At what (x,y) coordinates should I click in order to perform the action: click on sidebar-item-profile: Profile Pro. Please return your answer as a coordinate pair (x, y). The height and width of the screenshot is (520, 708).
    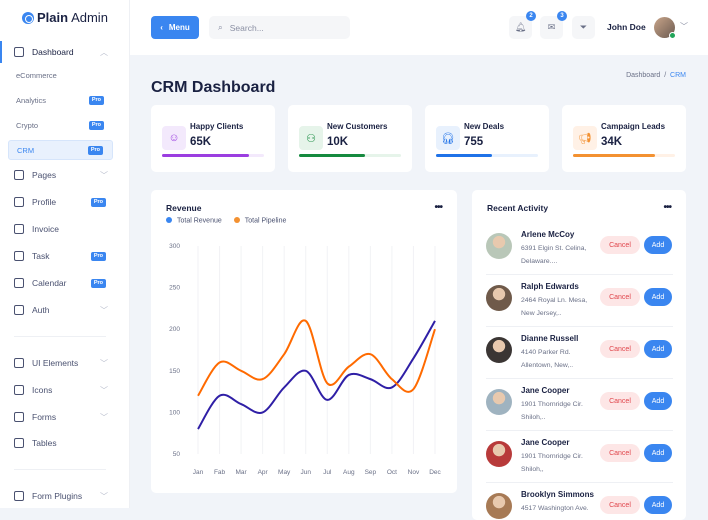
    Looking at the image, I should click on (65, 202).